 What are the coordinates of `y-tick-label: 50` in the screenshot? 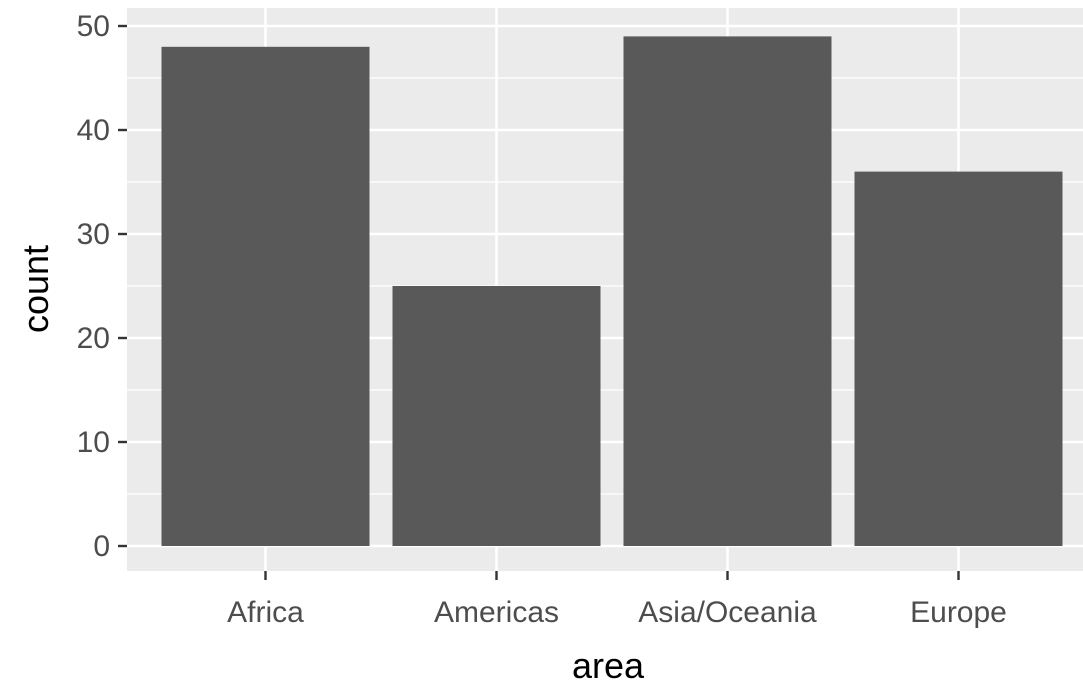 It's located at (93, 26).